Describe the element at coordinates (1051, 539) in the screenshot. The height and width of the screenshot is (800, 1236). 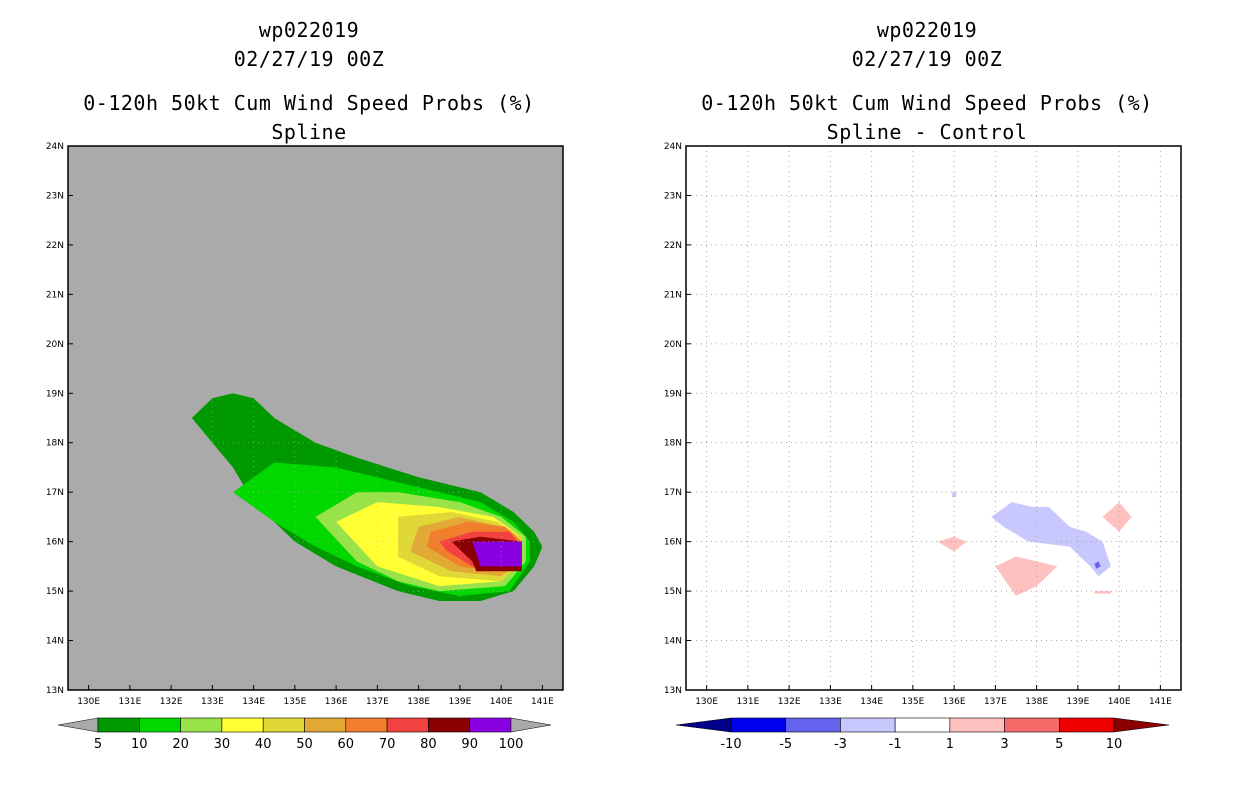
I see `contour-level--3-0` at that location.